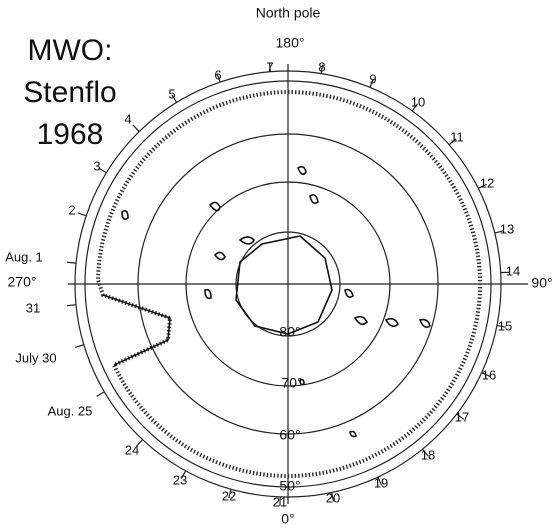 The width and height of the screenshot is (555, 529). Describe the element at coordinates (291, 383) in the screenshot. I see `lat-label: 70°` at that location.